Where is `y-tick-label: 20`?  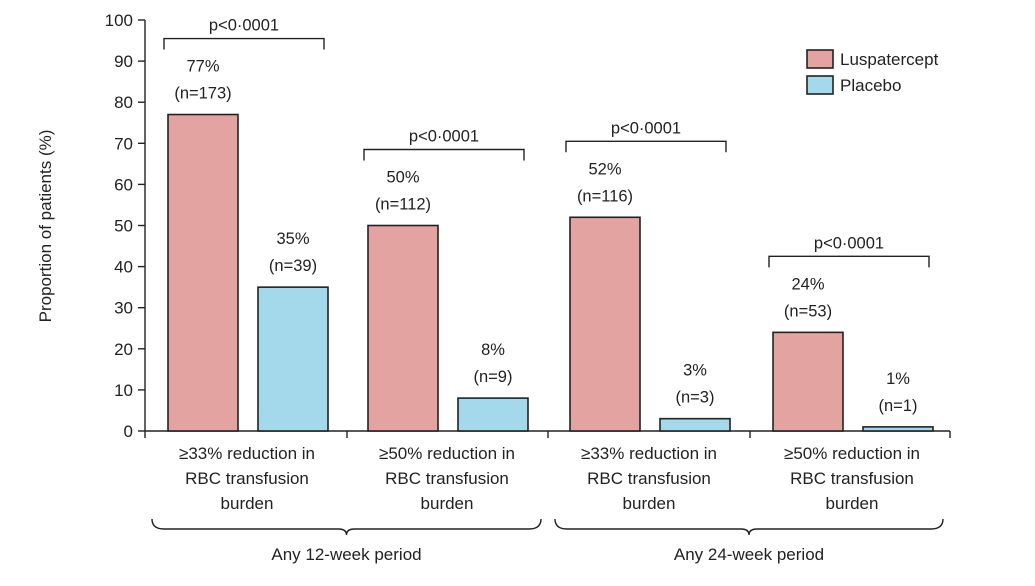 y-tick-label: 20 is located at coordinates (123, 349).